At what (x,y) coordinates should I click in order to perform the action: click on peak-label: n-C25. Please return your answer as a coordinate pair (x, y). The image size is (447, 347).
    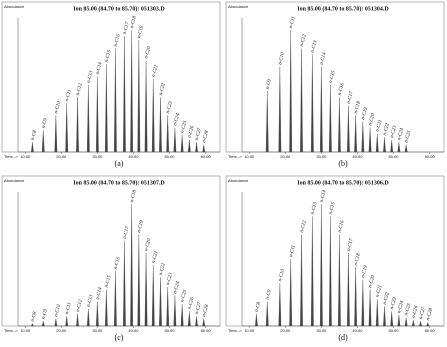
    Looking at the image, I should click on (408, 309).